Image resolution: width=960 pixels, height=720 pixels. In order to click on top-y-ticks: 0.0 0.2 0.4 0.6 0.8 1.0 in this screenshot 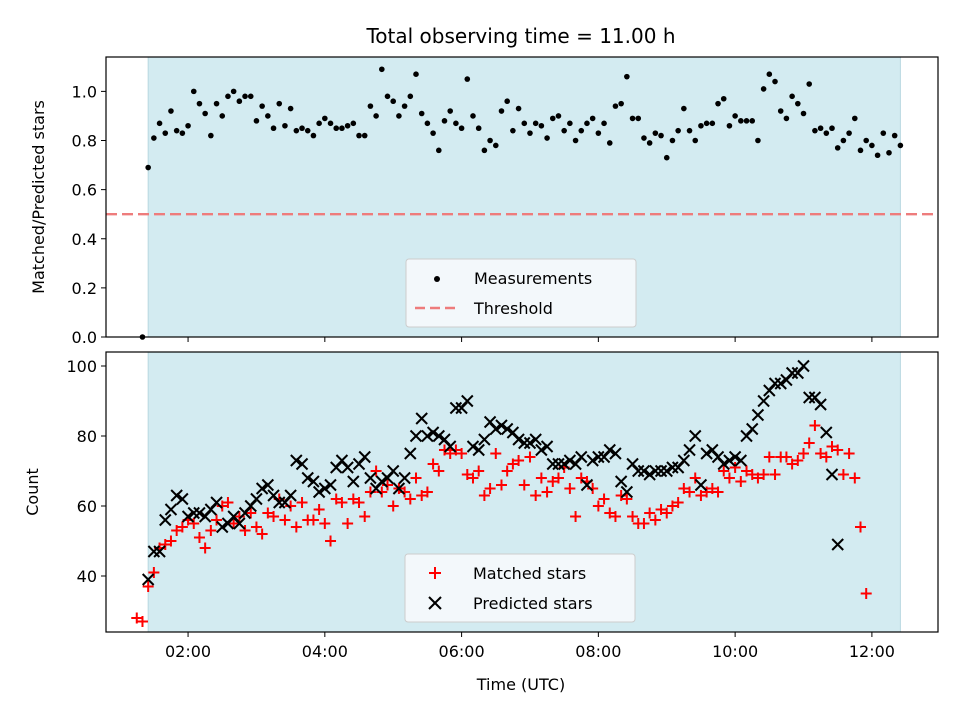, I will do `click(89, 214)`.